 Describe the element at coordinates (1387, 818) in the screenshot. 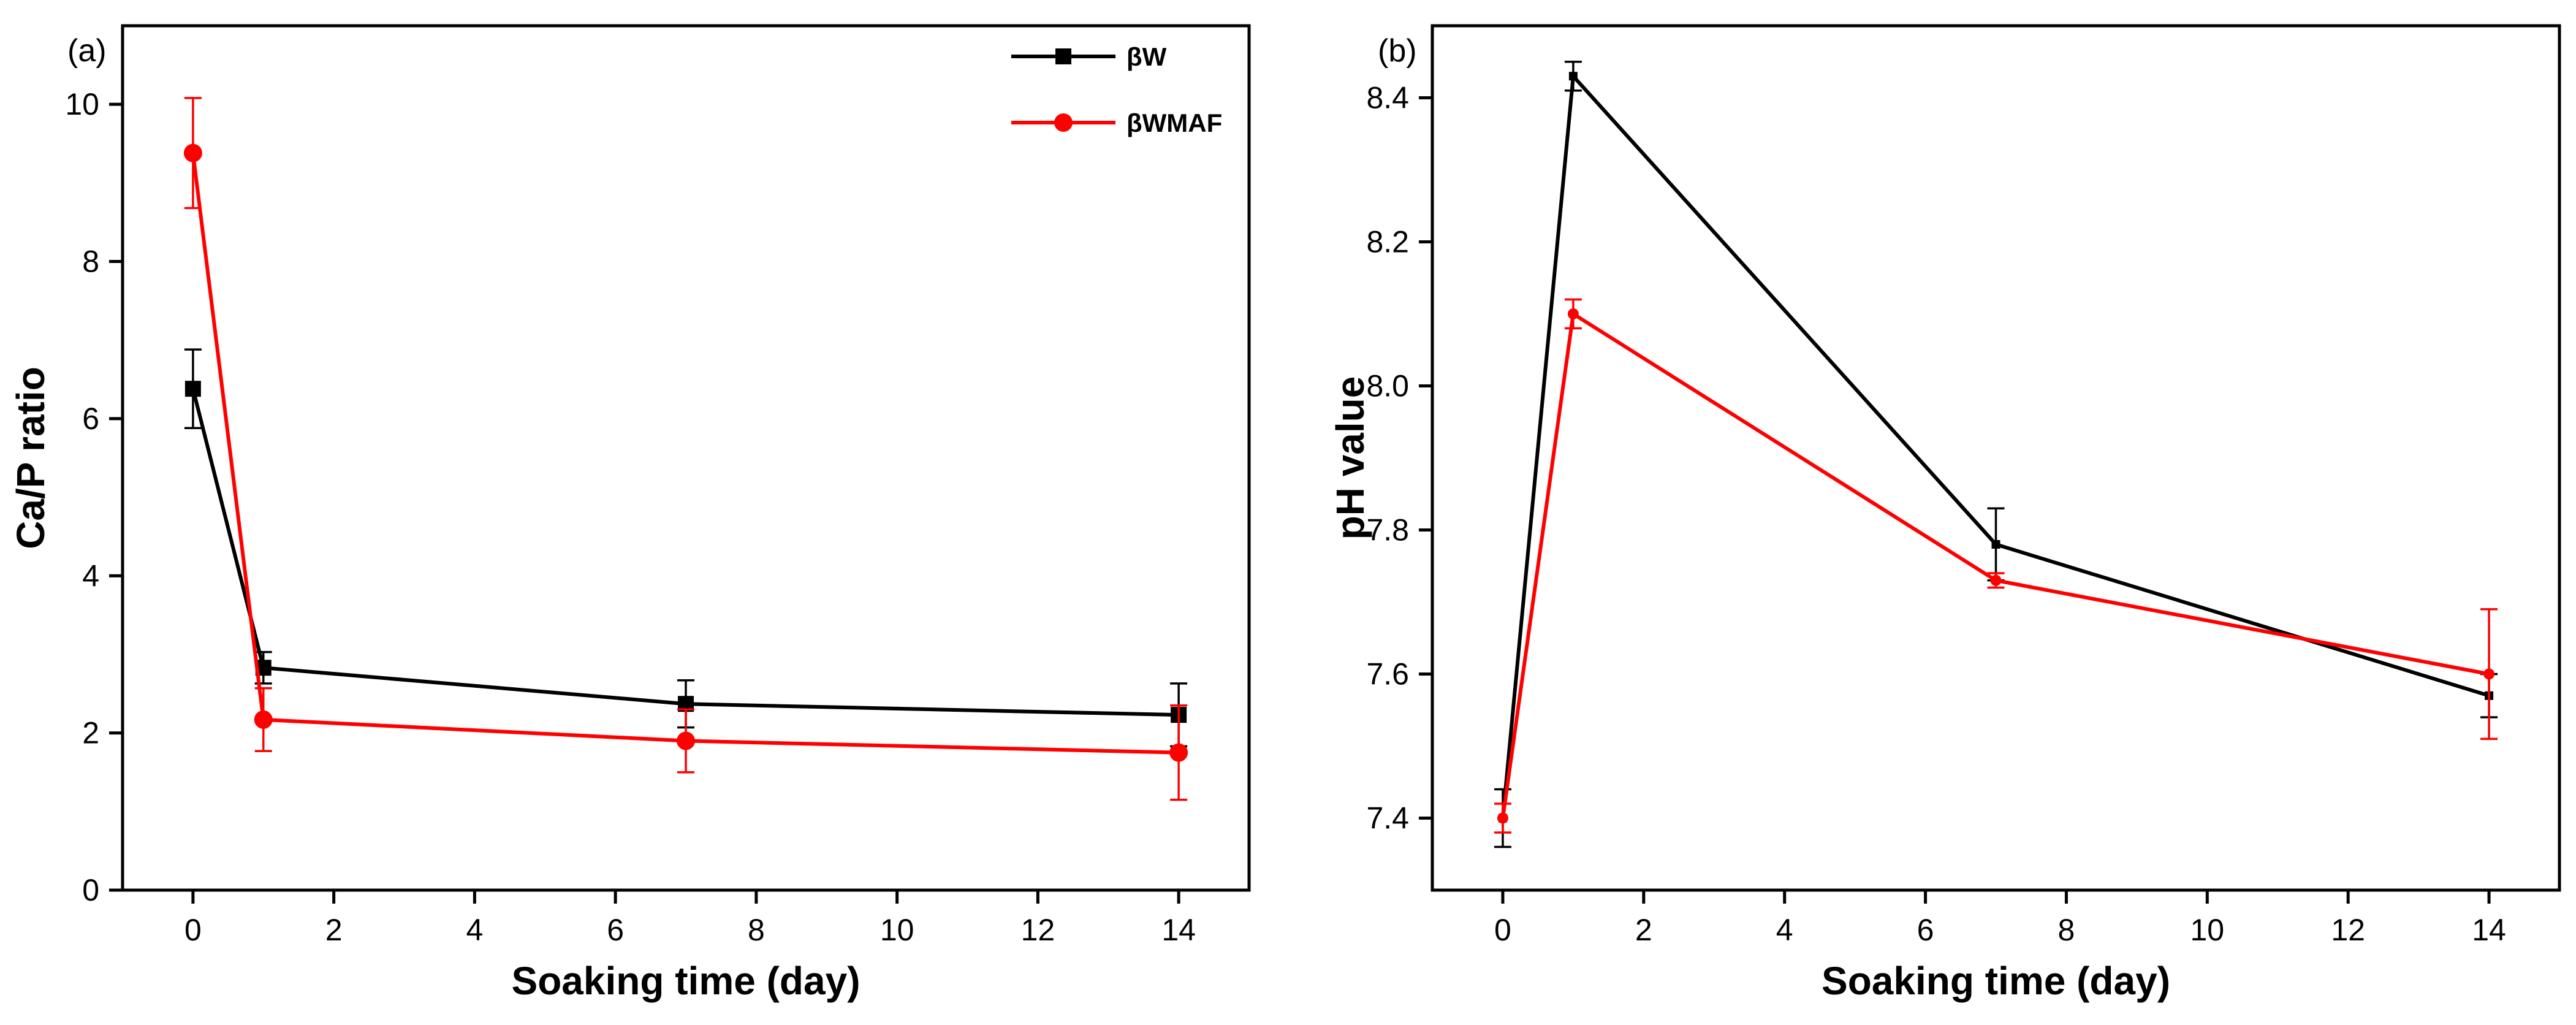

I see `y-tick-label: 7.4` at that location.